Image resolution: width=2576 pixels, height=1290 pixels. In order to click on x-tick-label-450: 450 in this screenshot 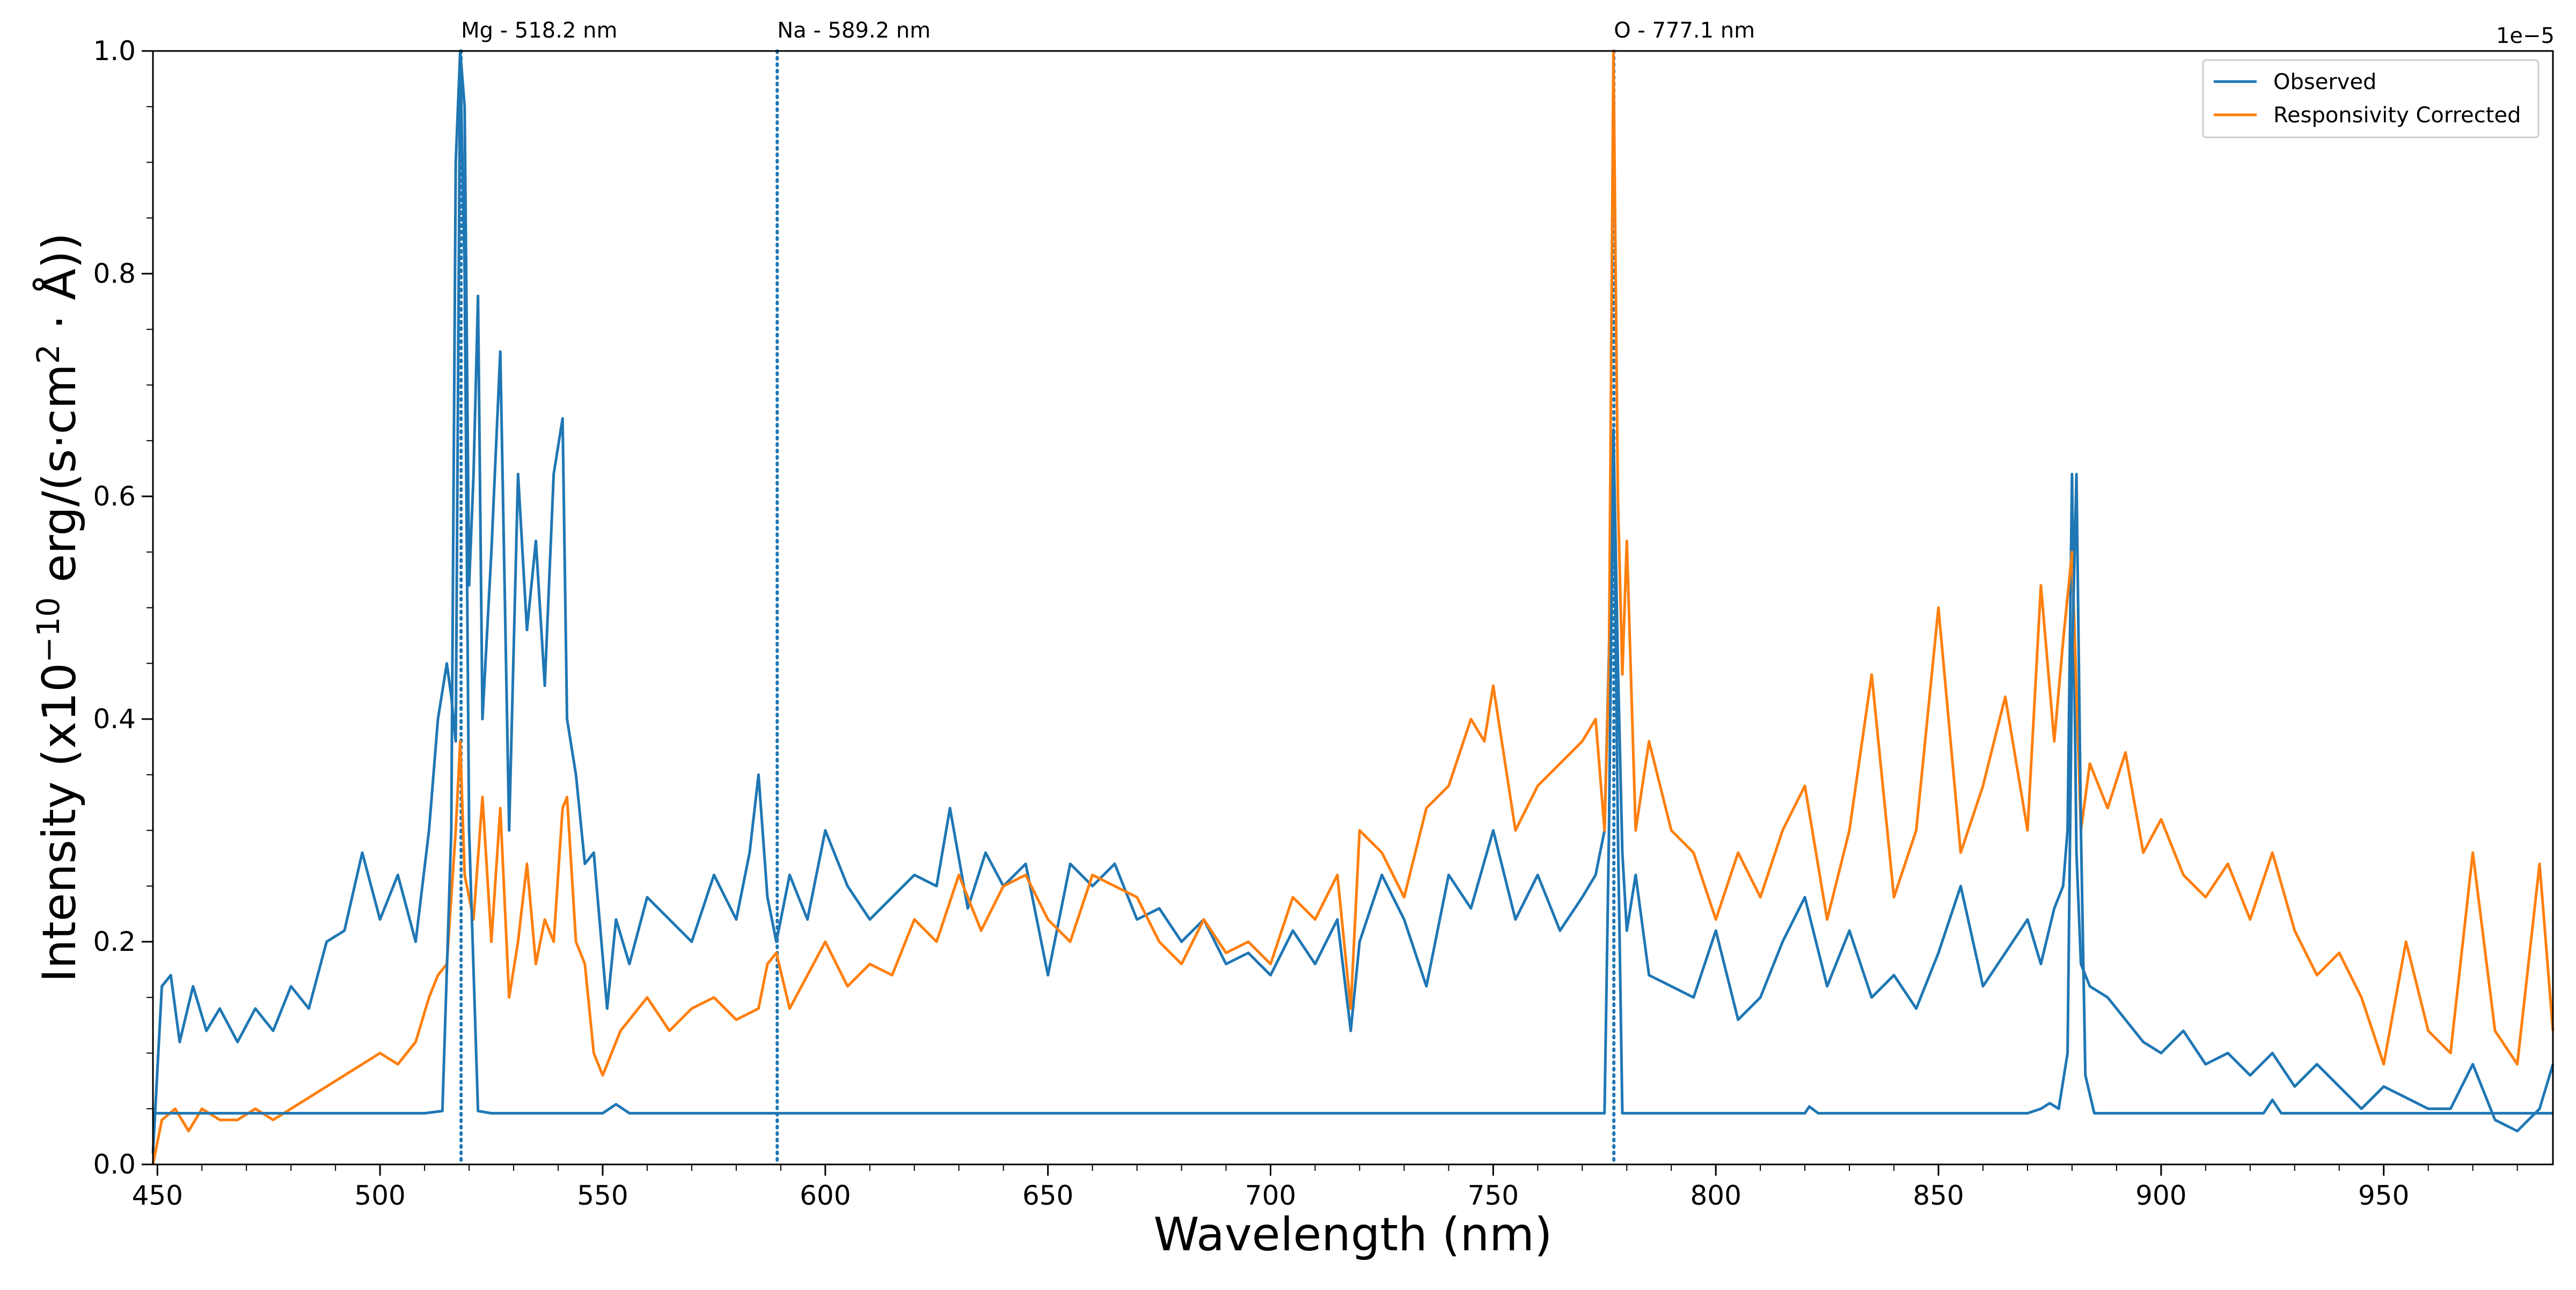, I will do `click(157, 1195)`.